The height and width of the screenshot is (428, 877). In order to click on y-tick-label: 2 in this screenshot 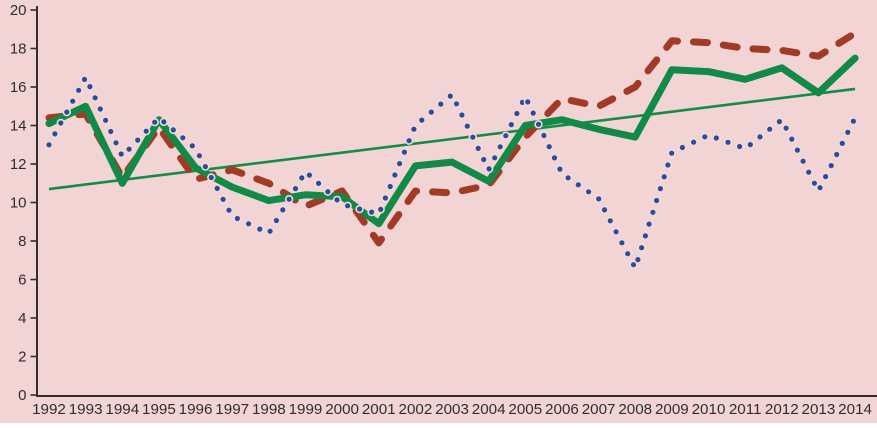, I will do `click(22, 357)`.